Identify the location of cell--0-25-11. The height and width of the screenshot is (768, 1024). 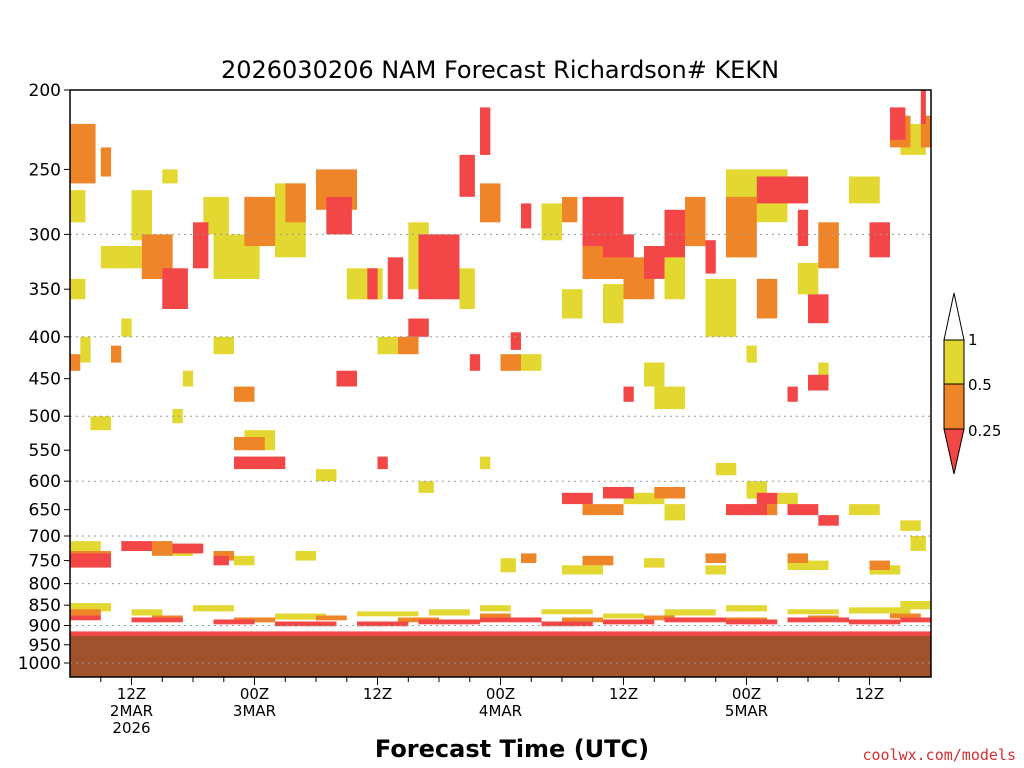
(618, 246).